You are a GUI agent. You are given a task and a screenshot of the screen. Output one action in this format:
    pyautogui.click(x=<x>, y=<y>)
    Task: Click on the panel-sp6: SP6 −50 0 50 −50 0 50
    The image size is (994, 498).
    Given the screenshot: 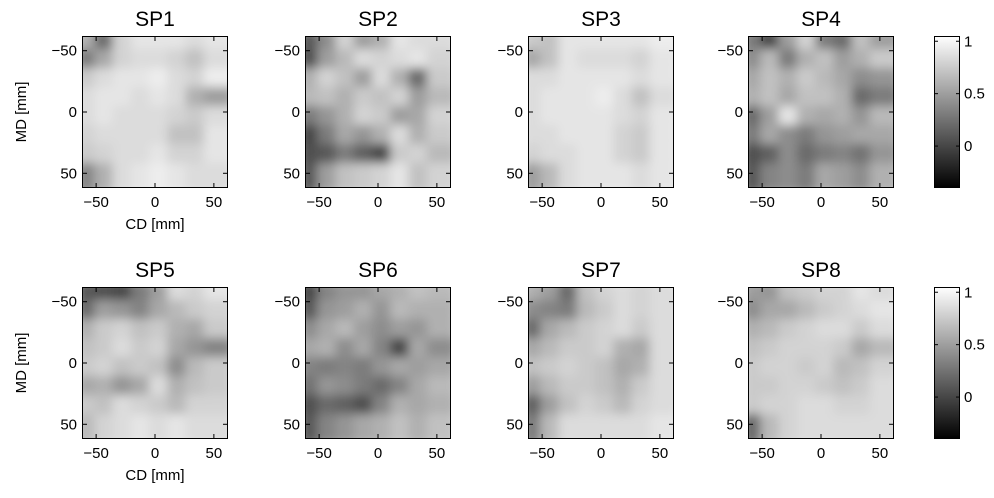 What is the action you would take?
    pyautogui.click(x=363, y=360)
    